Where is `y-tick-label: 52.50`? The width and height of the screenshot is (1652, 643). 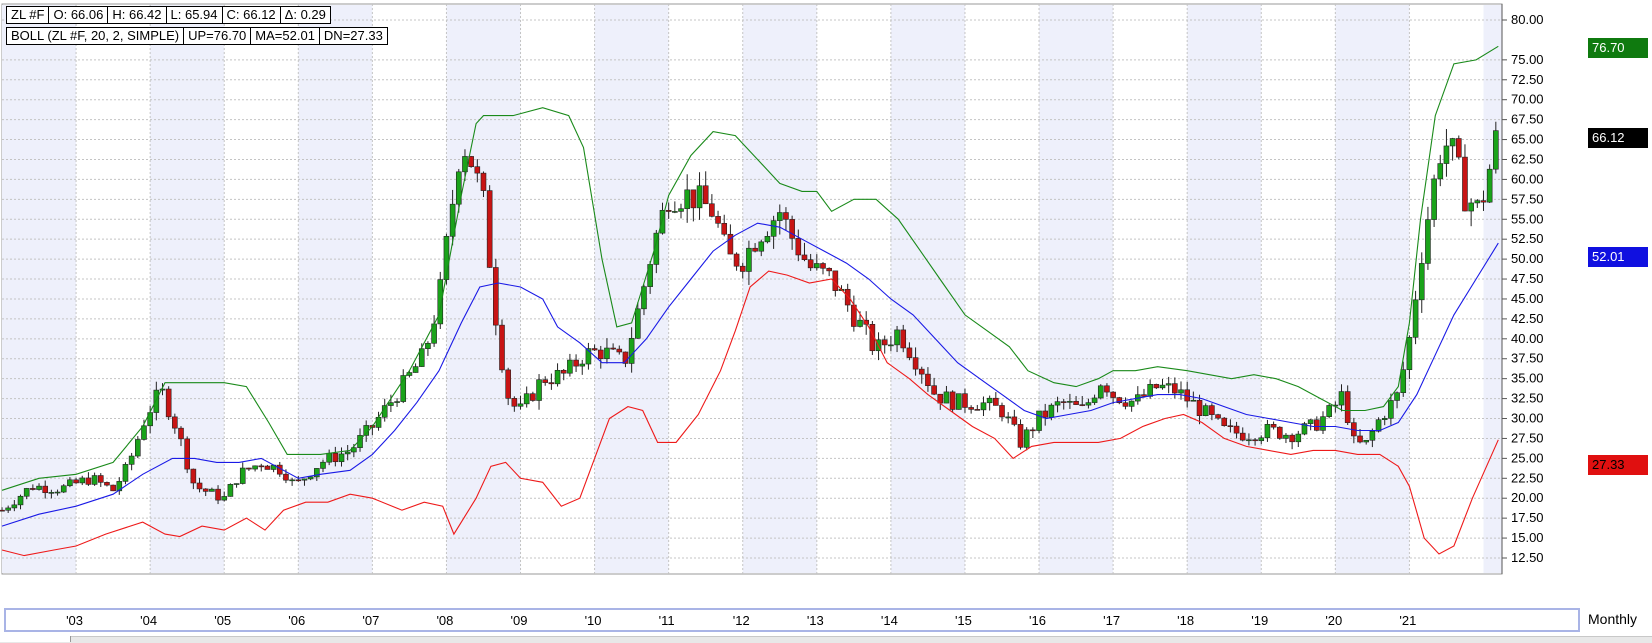 y-tick-label: 52.50 is located at coordinates (1527, 238).